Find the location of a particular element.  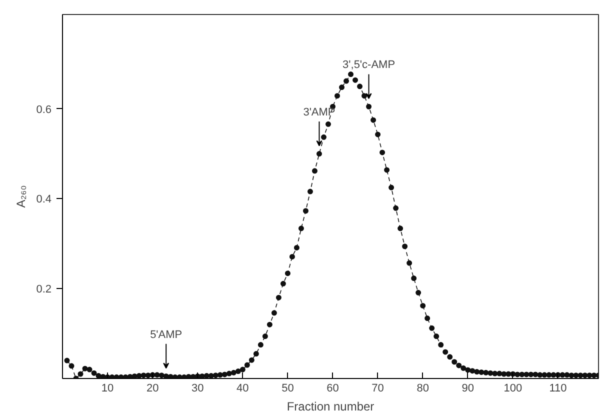

x-tick-label: 70 is located at coordinates (378, 388).